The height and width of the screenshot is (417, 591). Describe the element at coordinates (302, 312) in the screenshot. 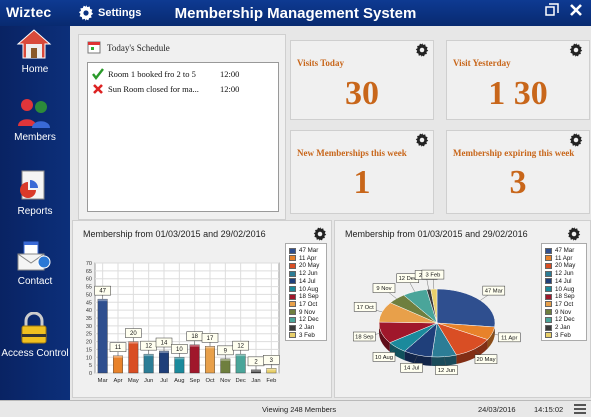

I see `legend-item: 9 Nov` at that location.